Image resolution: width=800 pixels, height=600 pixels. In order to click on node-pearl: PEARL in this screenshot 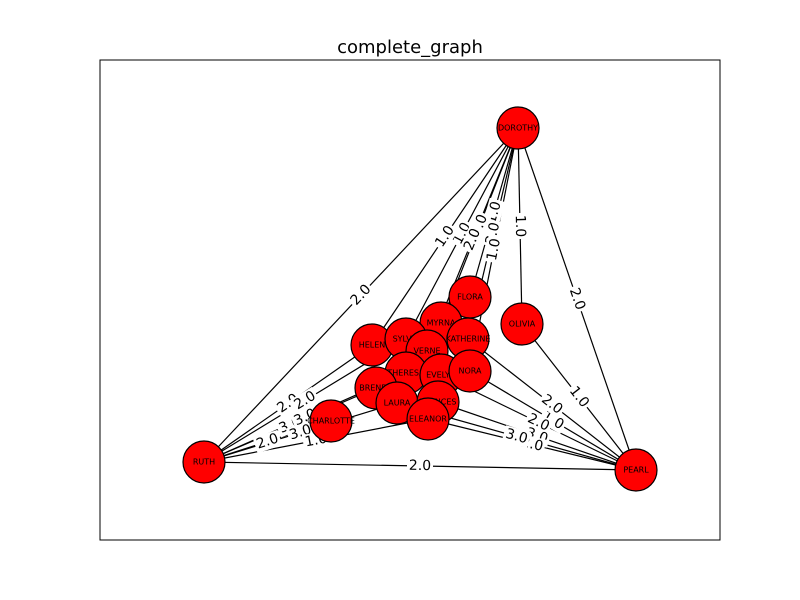, I will do `click(636, 470)`.